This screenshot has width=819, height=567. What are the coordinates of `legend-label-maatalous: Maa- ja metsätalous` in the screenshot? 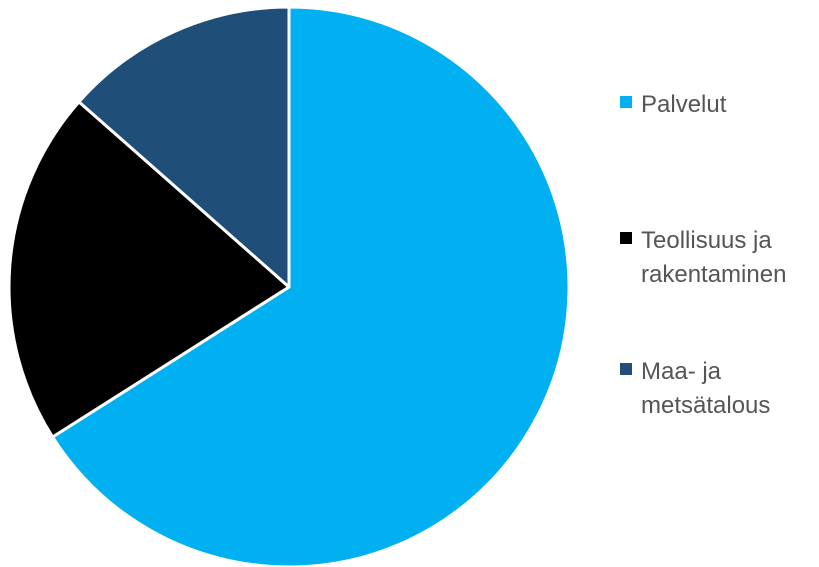 It's located at (706, 388).